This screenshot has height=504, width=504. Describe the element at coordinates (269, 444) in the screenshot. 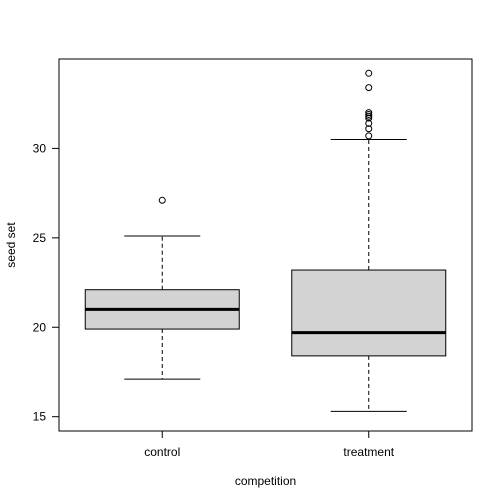

I see `x-axis: control treatment` at that location.